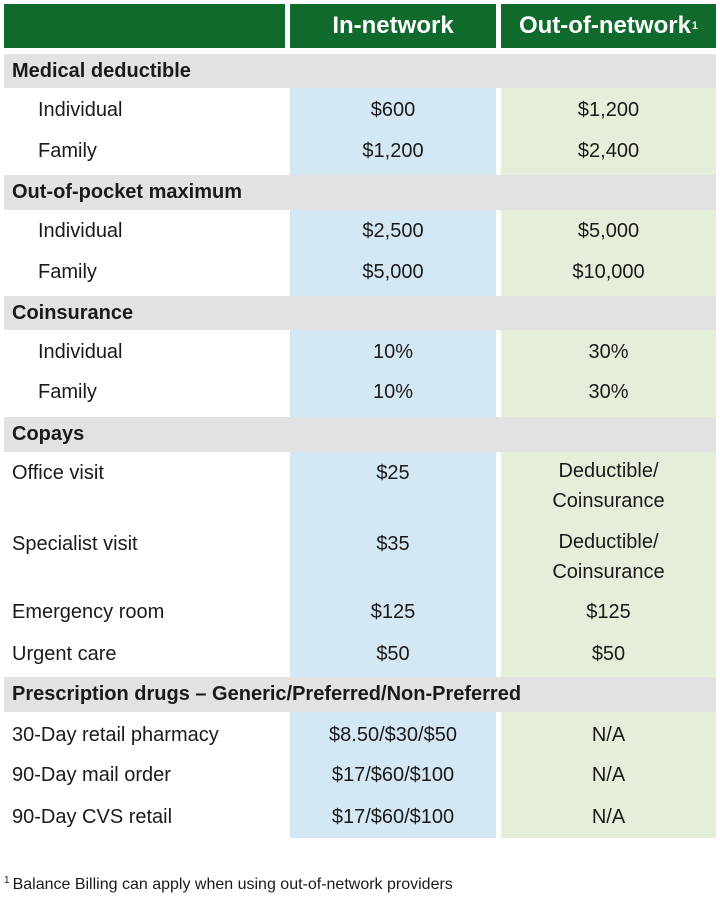 Image resolution: width=720 pixels, height=901 pixels. I want to click on row-label: Specialist visit, so click(75, 544).